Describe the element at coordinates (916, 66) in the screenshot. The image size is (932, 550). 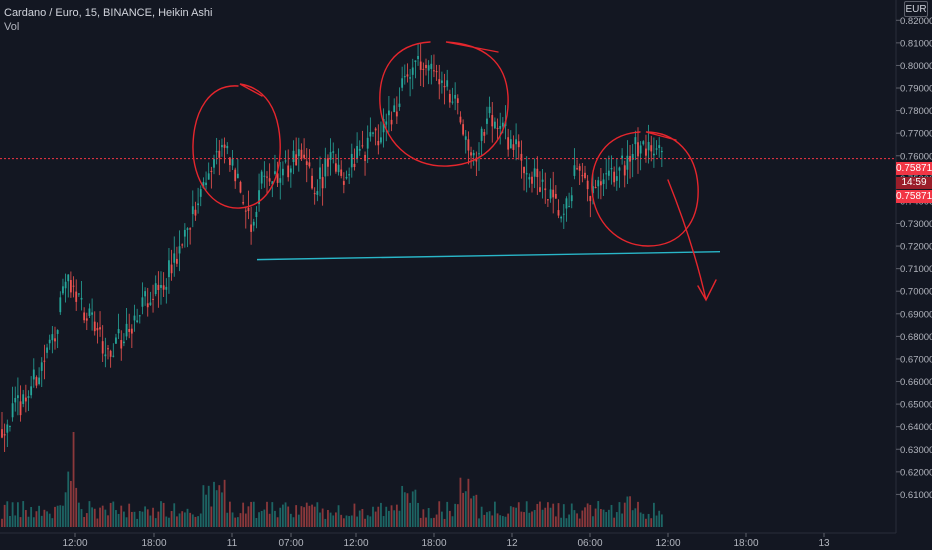
I see `price-tick-label: 0.80000` at that location.